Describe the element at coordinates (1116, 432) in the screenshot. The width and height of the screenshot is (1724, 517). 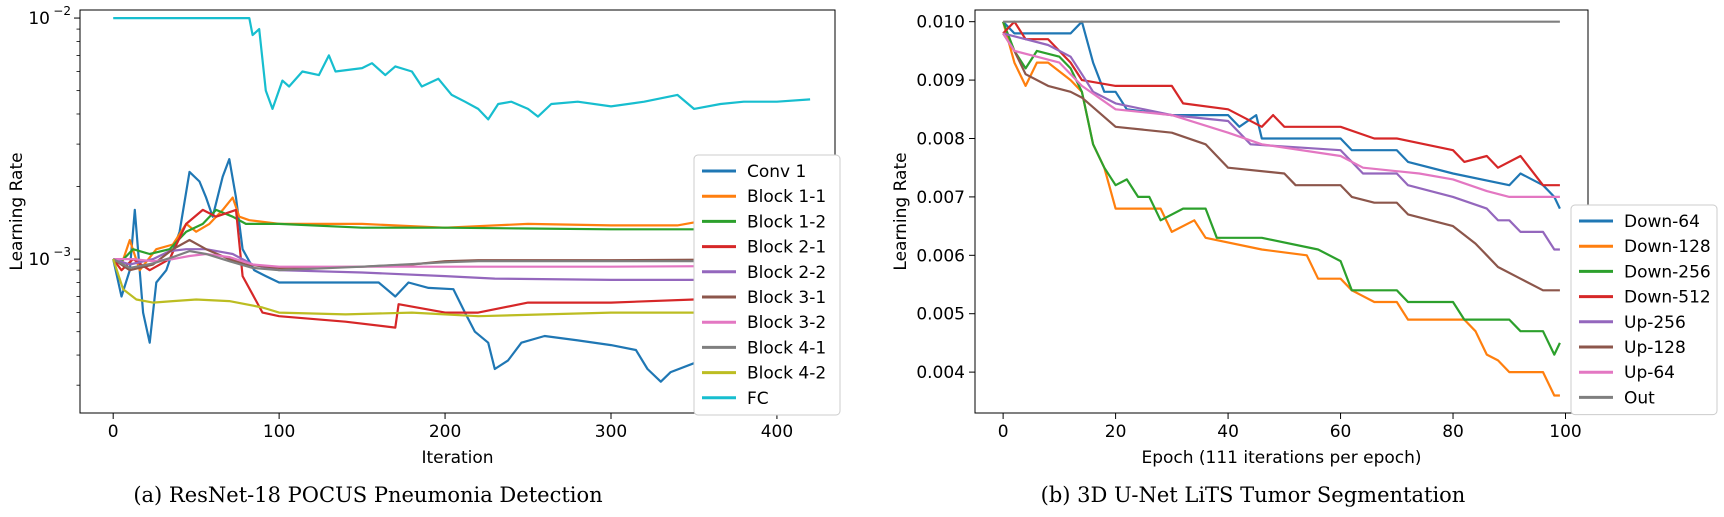
I see `x-tick-label: 20` at that location.